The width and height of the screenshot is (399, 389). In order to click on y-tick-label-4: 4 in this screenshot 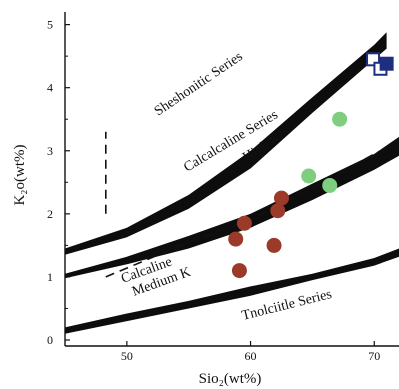, I will do `click(50, 88)`.